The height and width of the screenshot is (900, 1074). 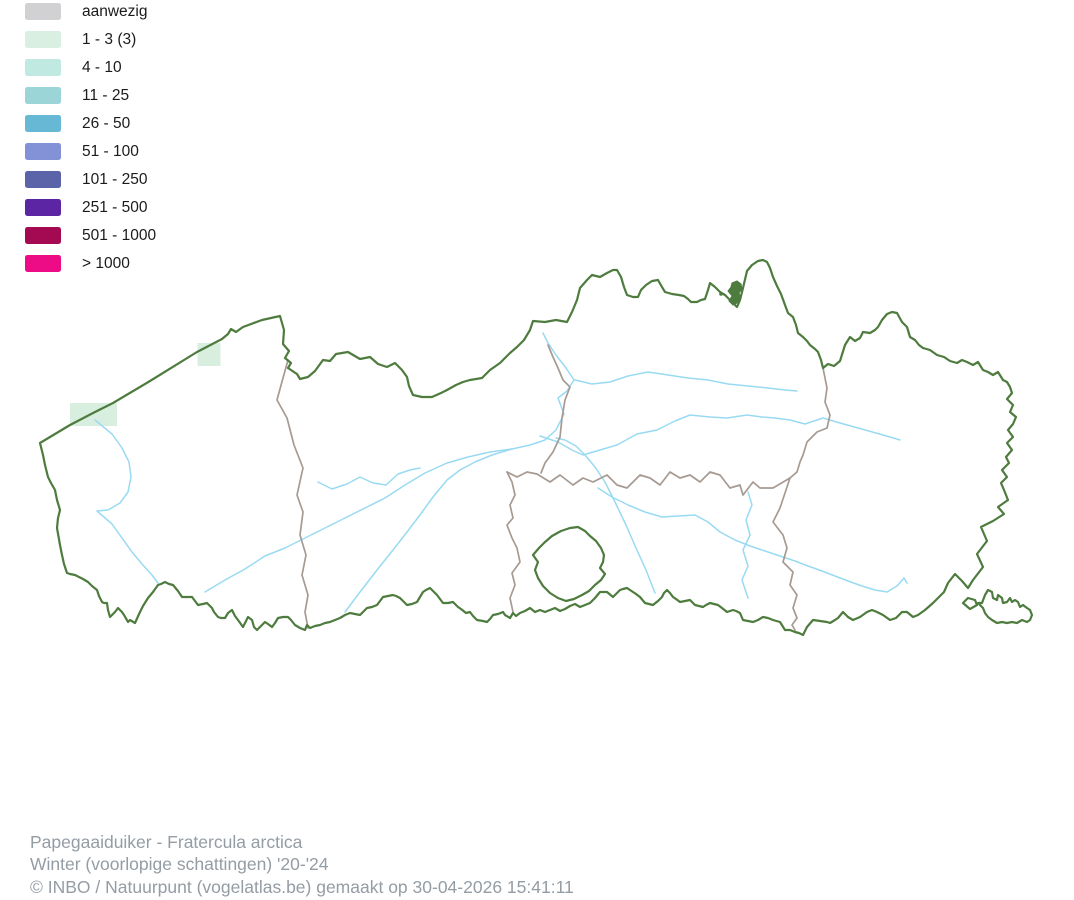 I want to click on river-tributary, so click(x=369, y=478).